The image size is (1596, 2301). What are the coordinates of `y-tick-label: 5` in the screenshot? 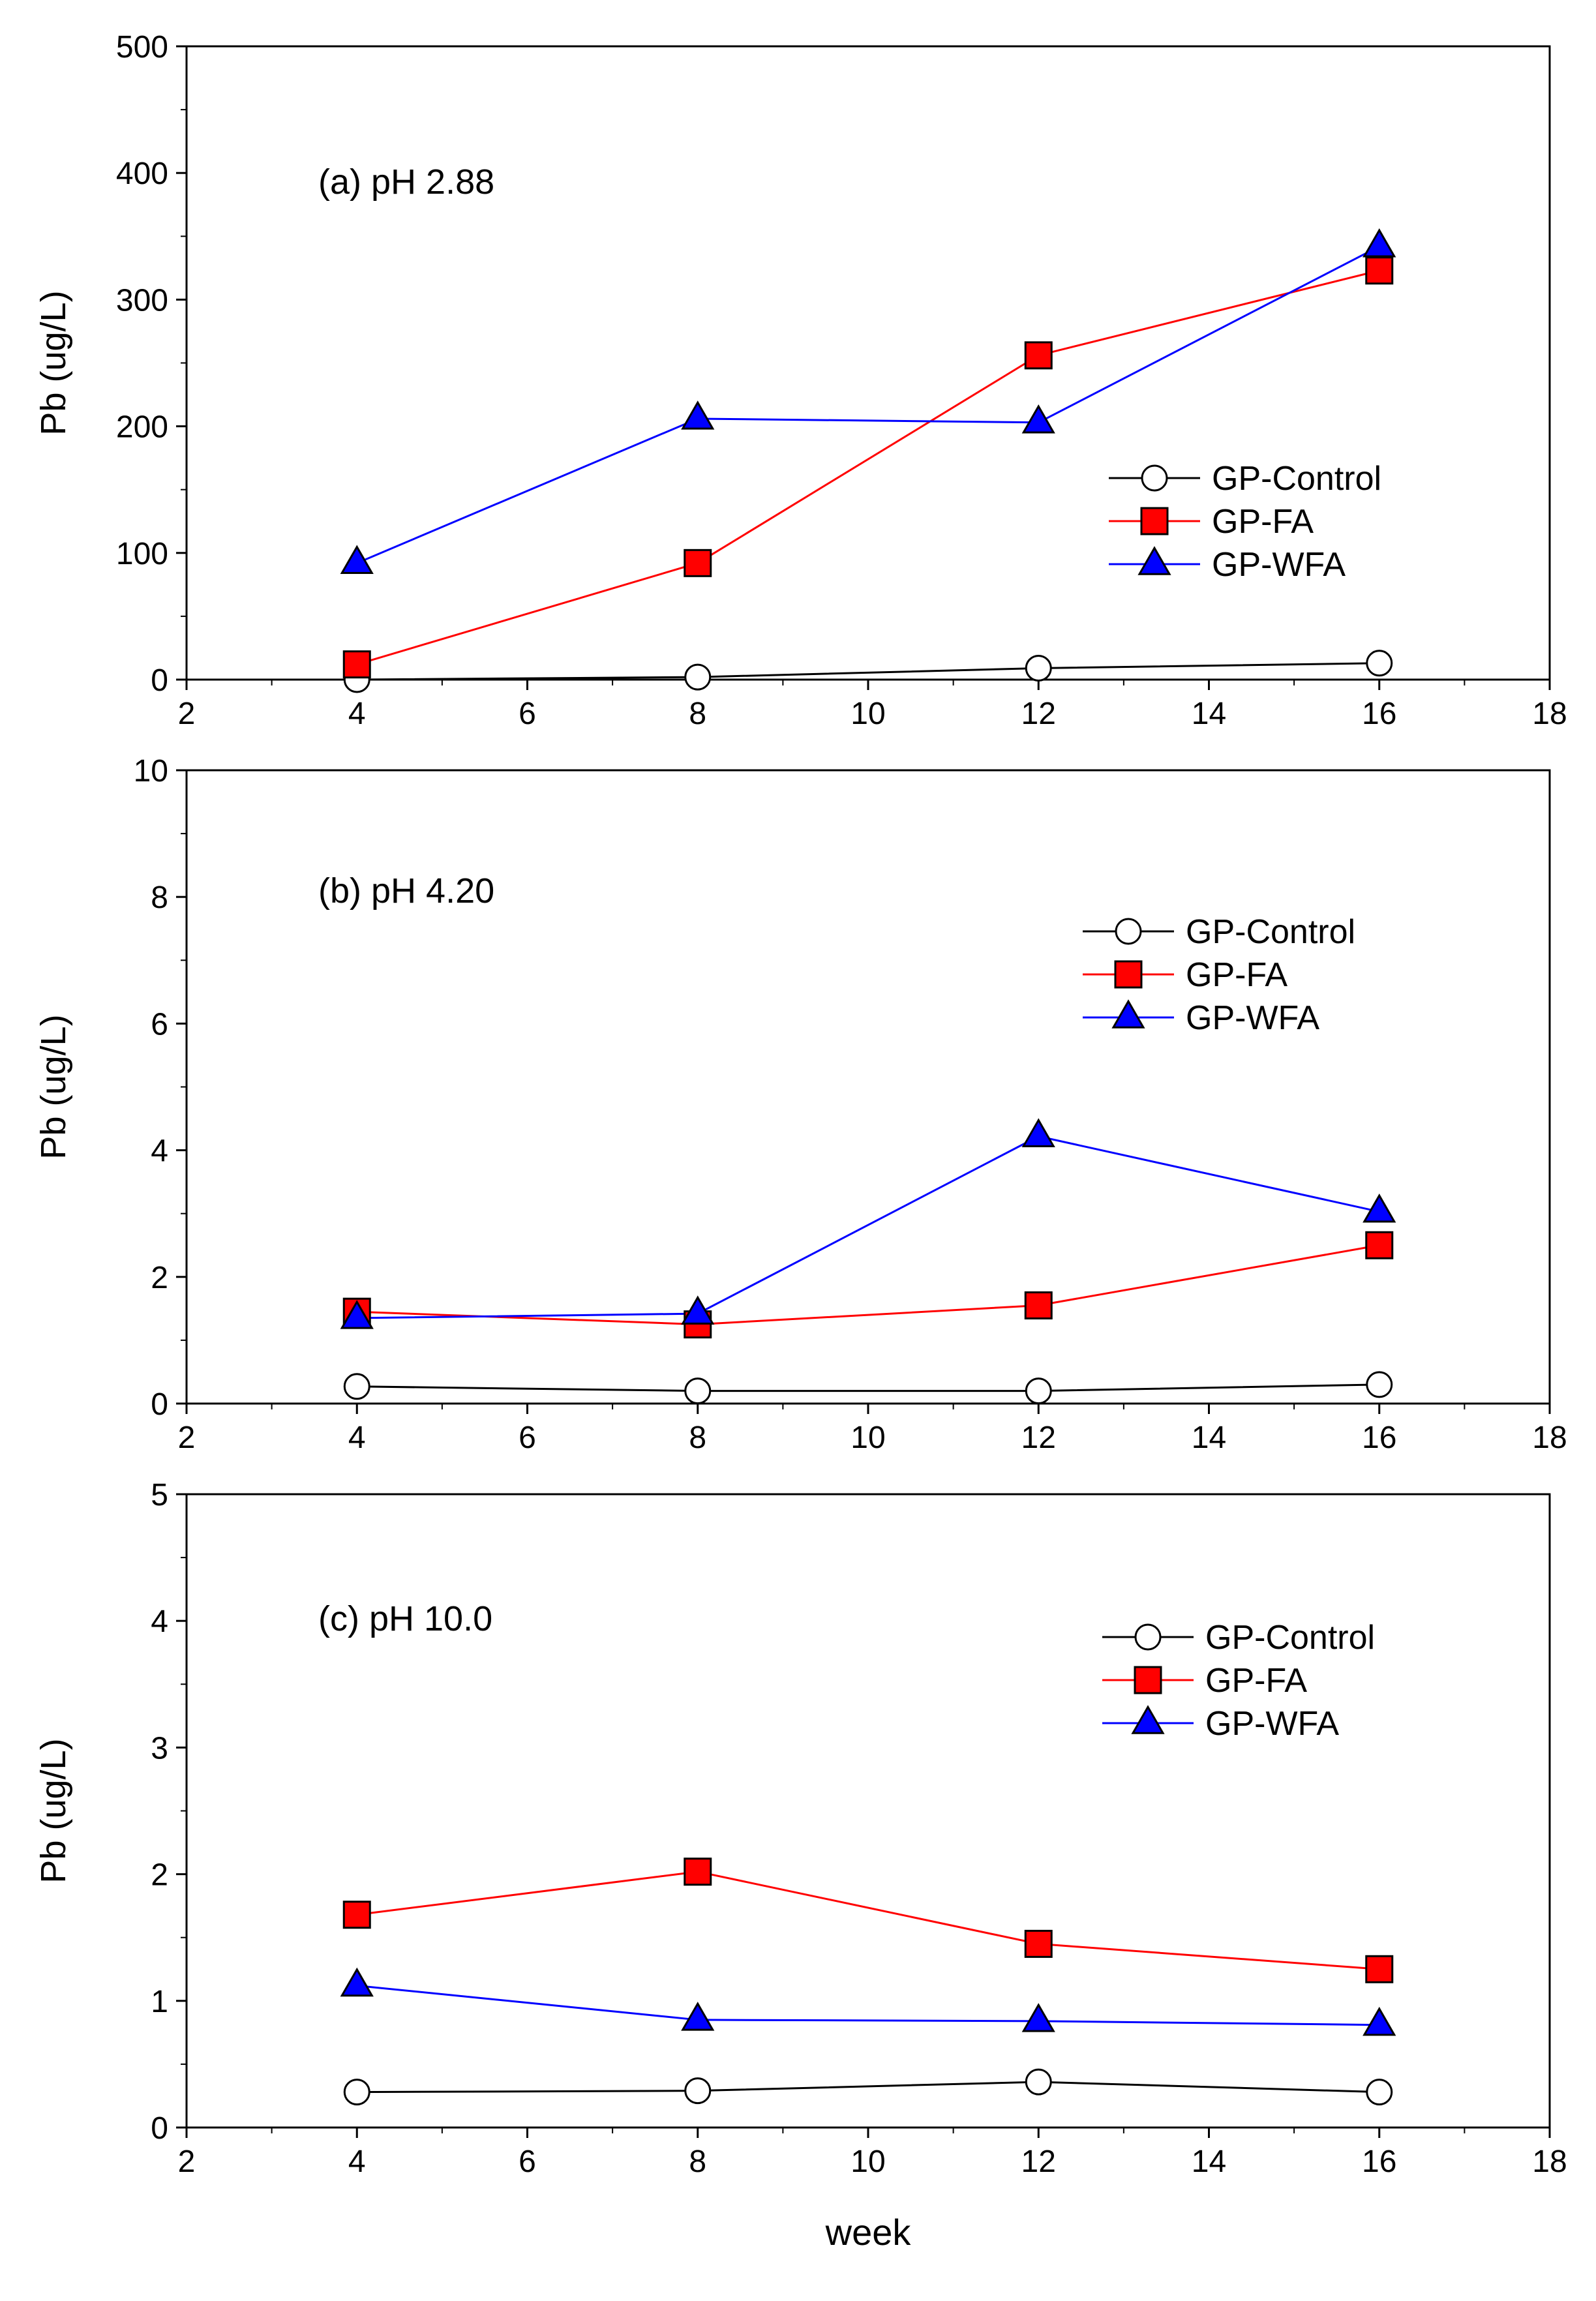 It's located at (159, 1495).